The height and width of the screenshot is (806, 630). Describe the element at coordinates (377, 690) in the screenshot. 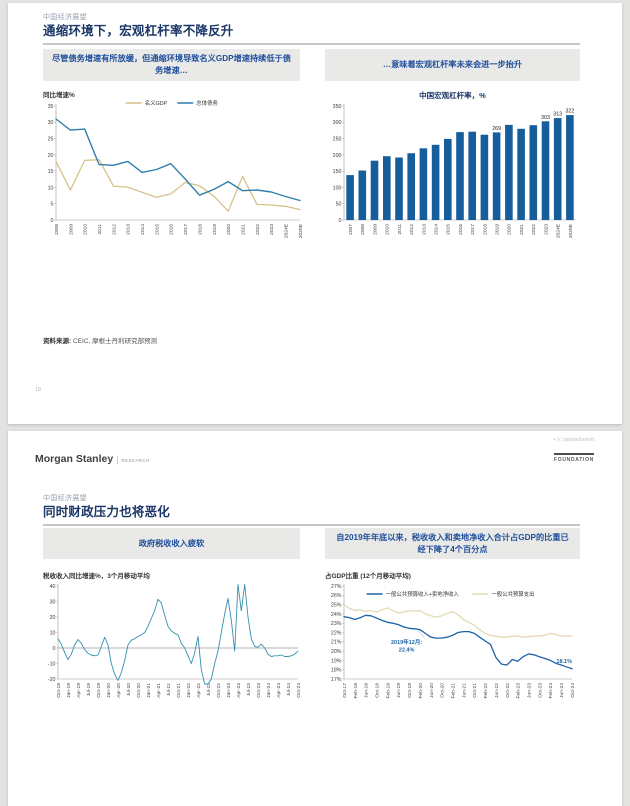

I see `svg-text: Oct-18` at that location.